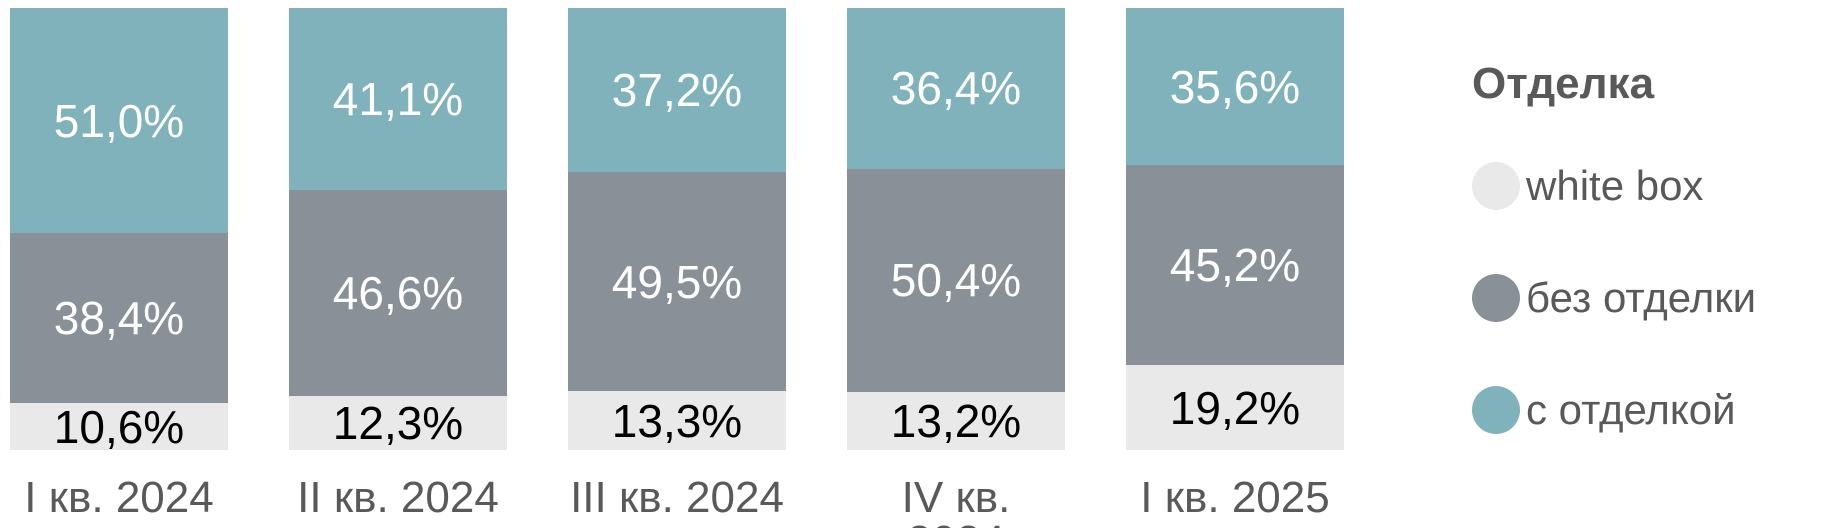 The height and width of the screenshot is (528, 1824). I want to click on category-label: II кв. 2024, so click(398, 497).